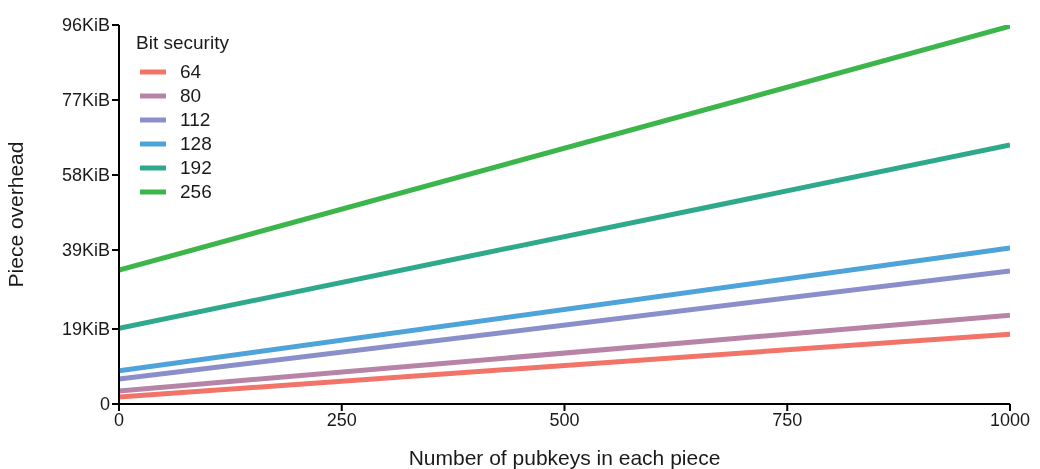  I want to click on legend-label: 256, so click(196, 192).